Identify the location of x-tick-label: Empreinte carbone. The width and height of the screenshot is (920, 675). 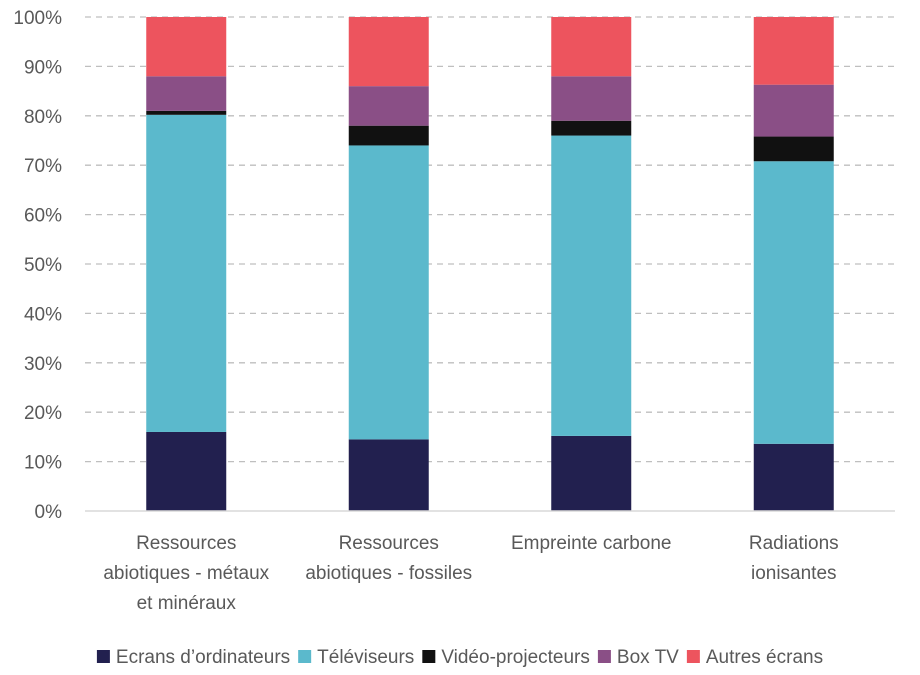
(591, 543).